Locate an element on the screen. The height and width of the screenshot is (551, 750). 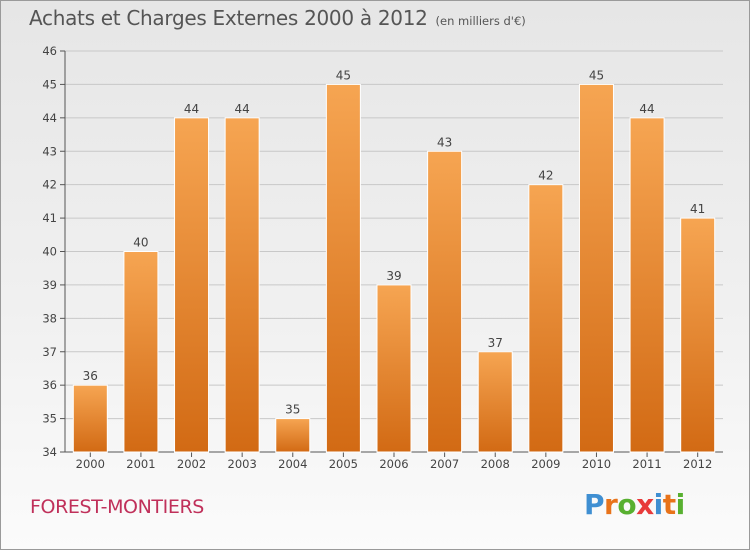
logo-letter: t is located at coordinates (669, 504).